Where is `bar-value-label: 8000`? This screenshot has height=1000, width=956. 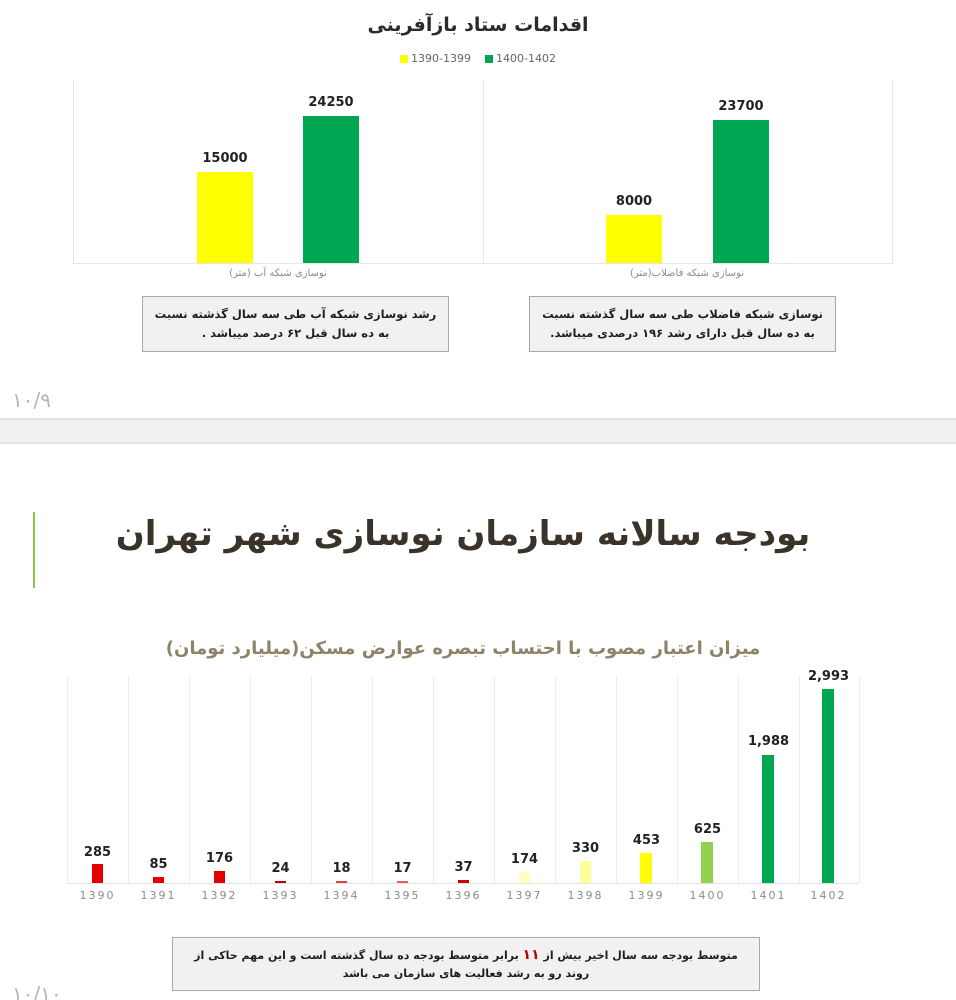
bar-value-label: 8000 is located at coordinates (634, 201).